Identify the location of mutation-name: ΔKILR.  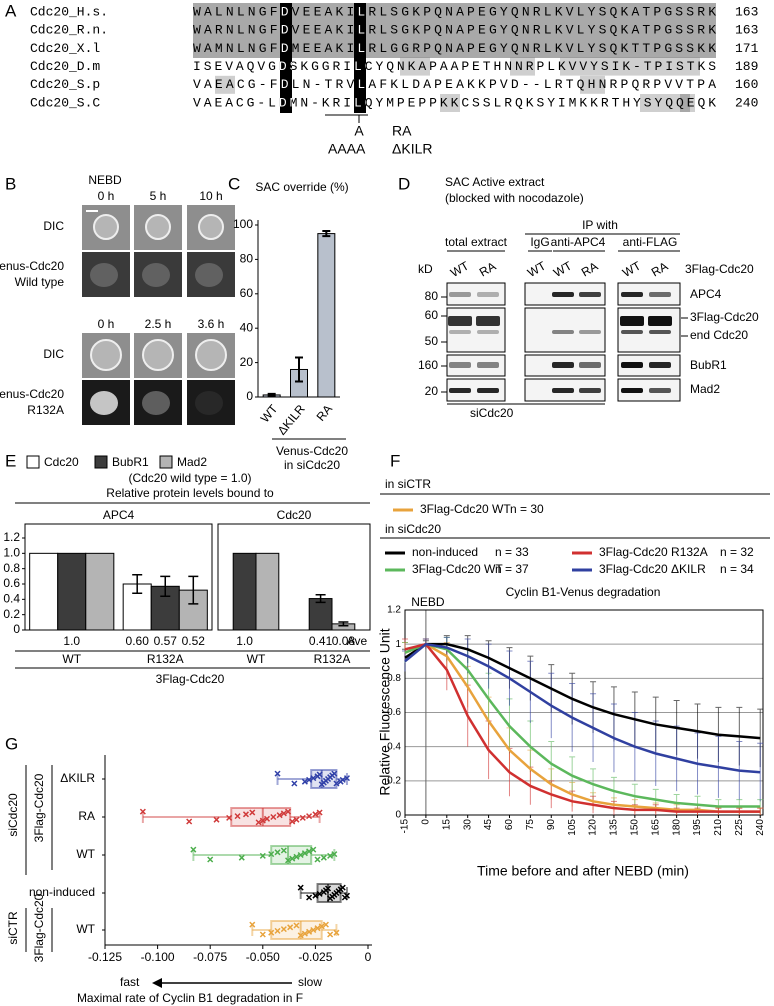
(412, 149).